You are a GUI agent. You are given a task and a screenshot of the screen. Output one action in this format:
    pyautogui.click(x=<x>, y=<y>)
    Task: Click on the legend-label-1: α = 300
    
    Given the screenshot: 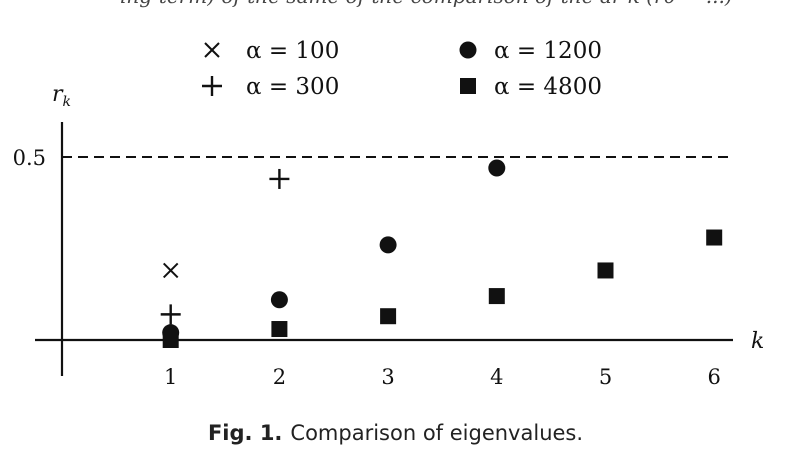 What is the action you would take?
    pyautogui.click(x=292, y=87)
    